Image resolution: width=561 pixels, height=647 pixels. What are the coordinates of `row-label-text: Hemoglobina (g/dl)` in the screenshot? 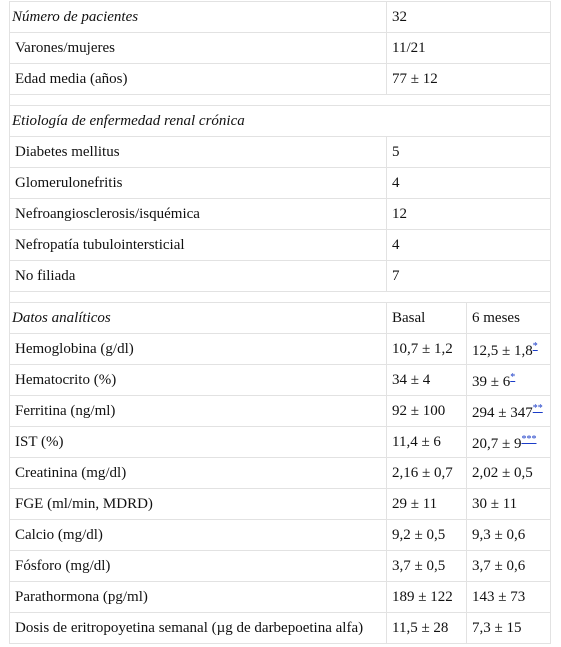 It's located at (74, 348).